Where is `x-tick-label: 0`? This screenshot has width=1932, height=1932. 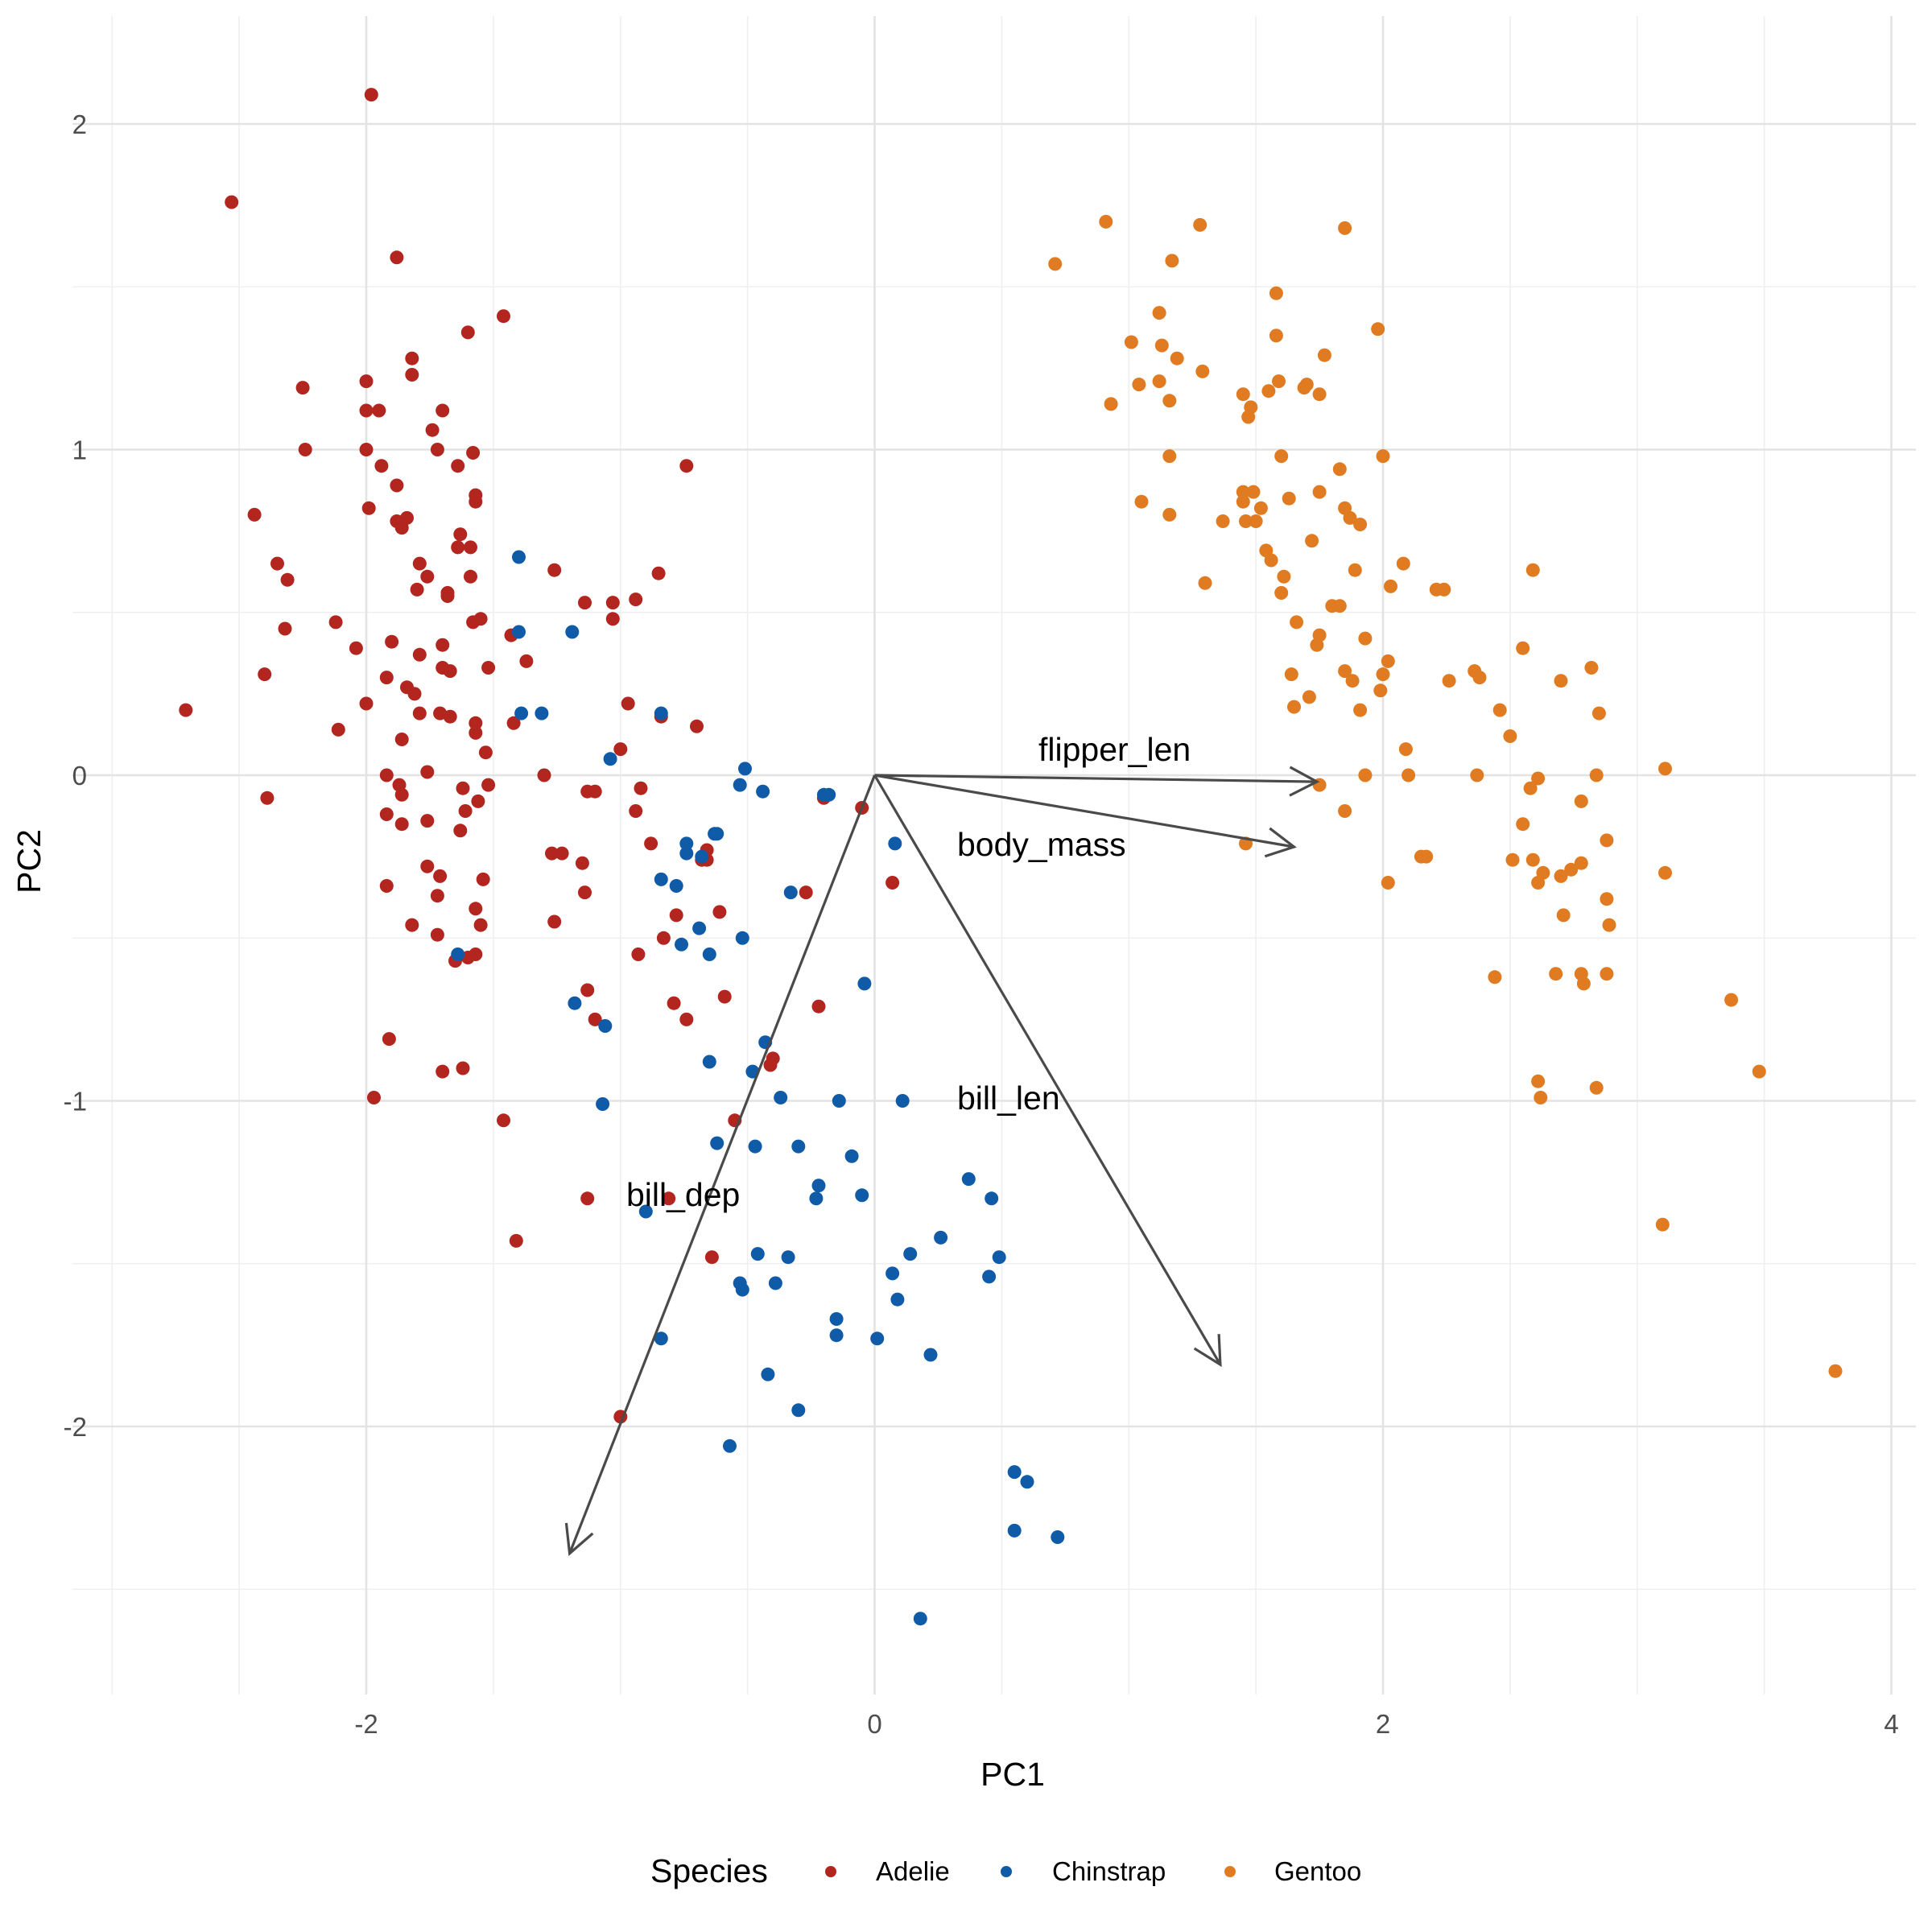
x-tick-label: 0 is located at coordinates (874, 1724).